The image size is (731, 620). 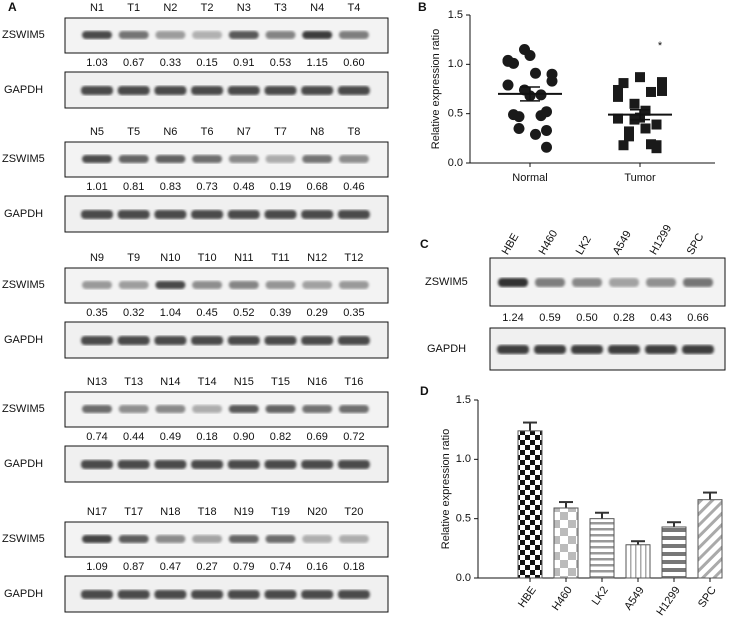 I want to click on value-label: 0.15, so click(x=206, y=63).